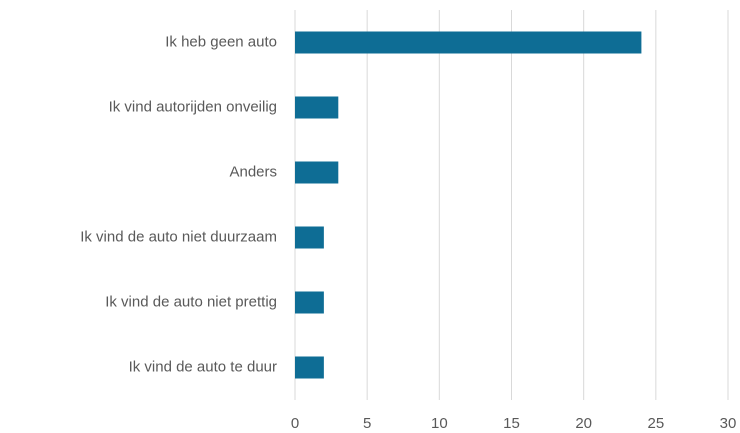 The height and width of the screenshot is (433, 740). I want to click on x-tick-label: 30, so click(728, 423).